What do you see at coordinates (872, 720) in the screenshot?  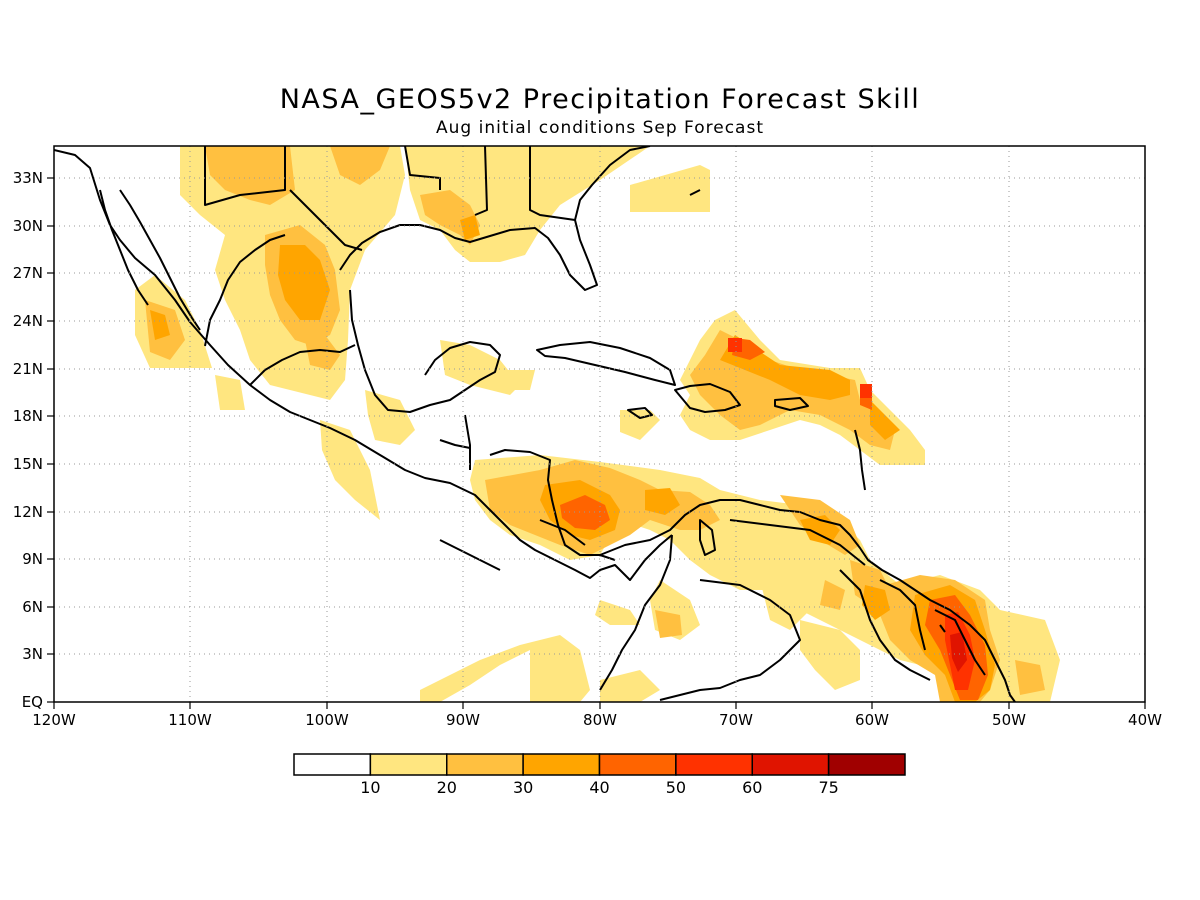 I see `lon-label: 60W` at bounding box center [872, 720].